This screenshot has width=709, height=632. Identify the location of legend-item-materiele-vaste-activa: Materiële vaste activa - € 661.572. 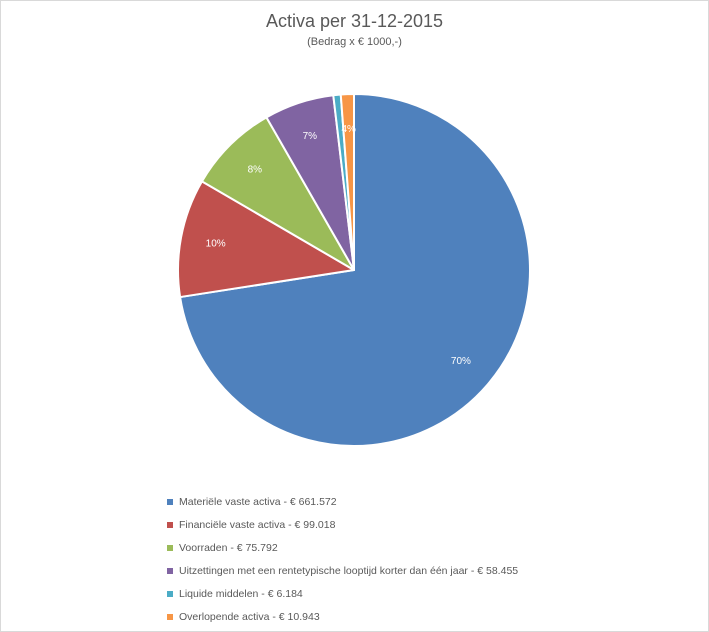
(342, 502).